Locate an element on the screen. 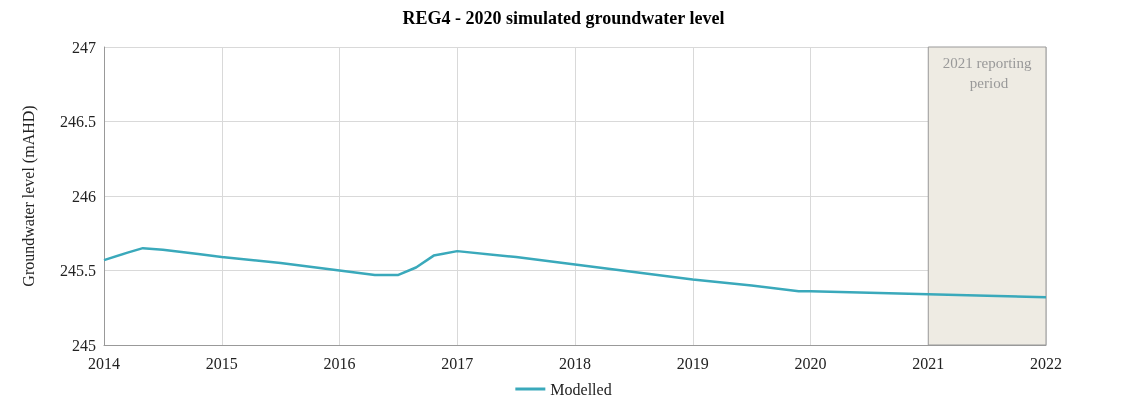 This screenshot has height=402, width=1127. x-tick-label: 2020 is located at coordinates (810, 363).